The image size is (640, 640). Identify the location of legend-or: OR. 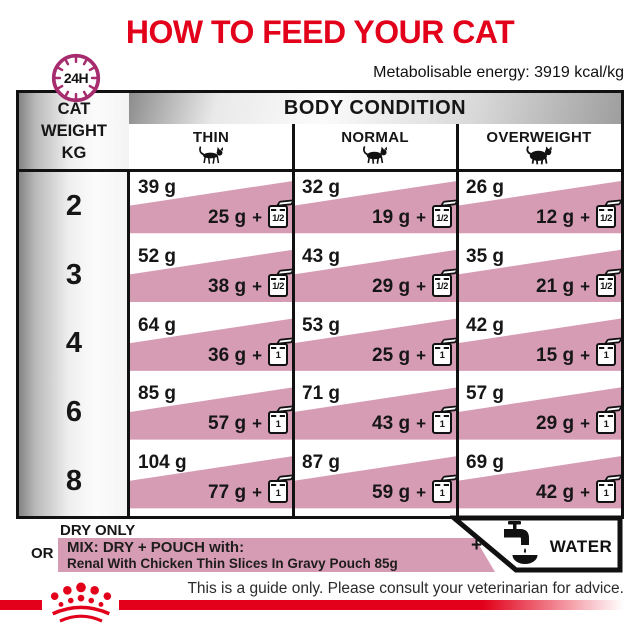
(42, 553).